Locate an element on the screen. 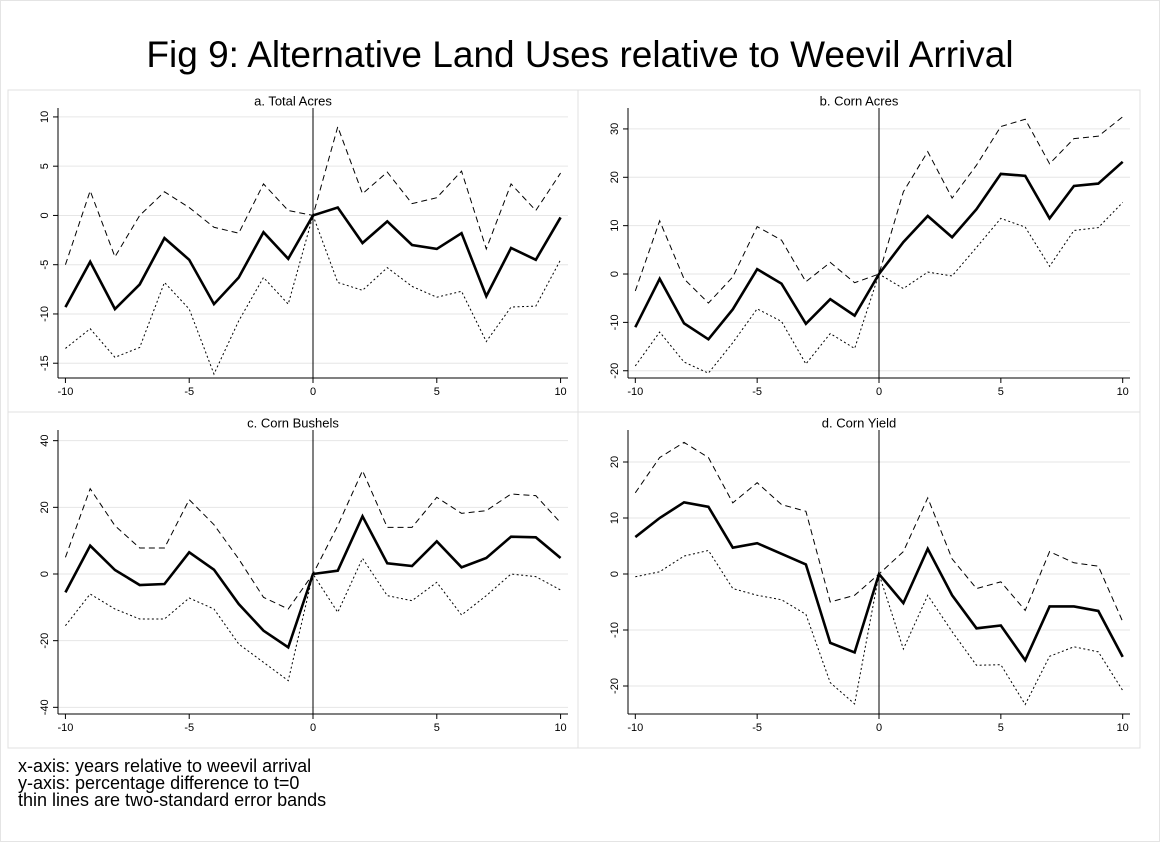 The height and width of the screenshot is (842, 1160). panel-title: a. Total Acres is located at coordinates (293, 100).